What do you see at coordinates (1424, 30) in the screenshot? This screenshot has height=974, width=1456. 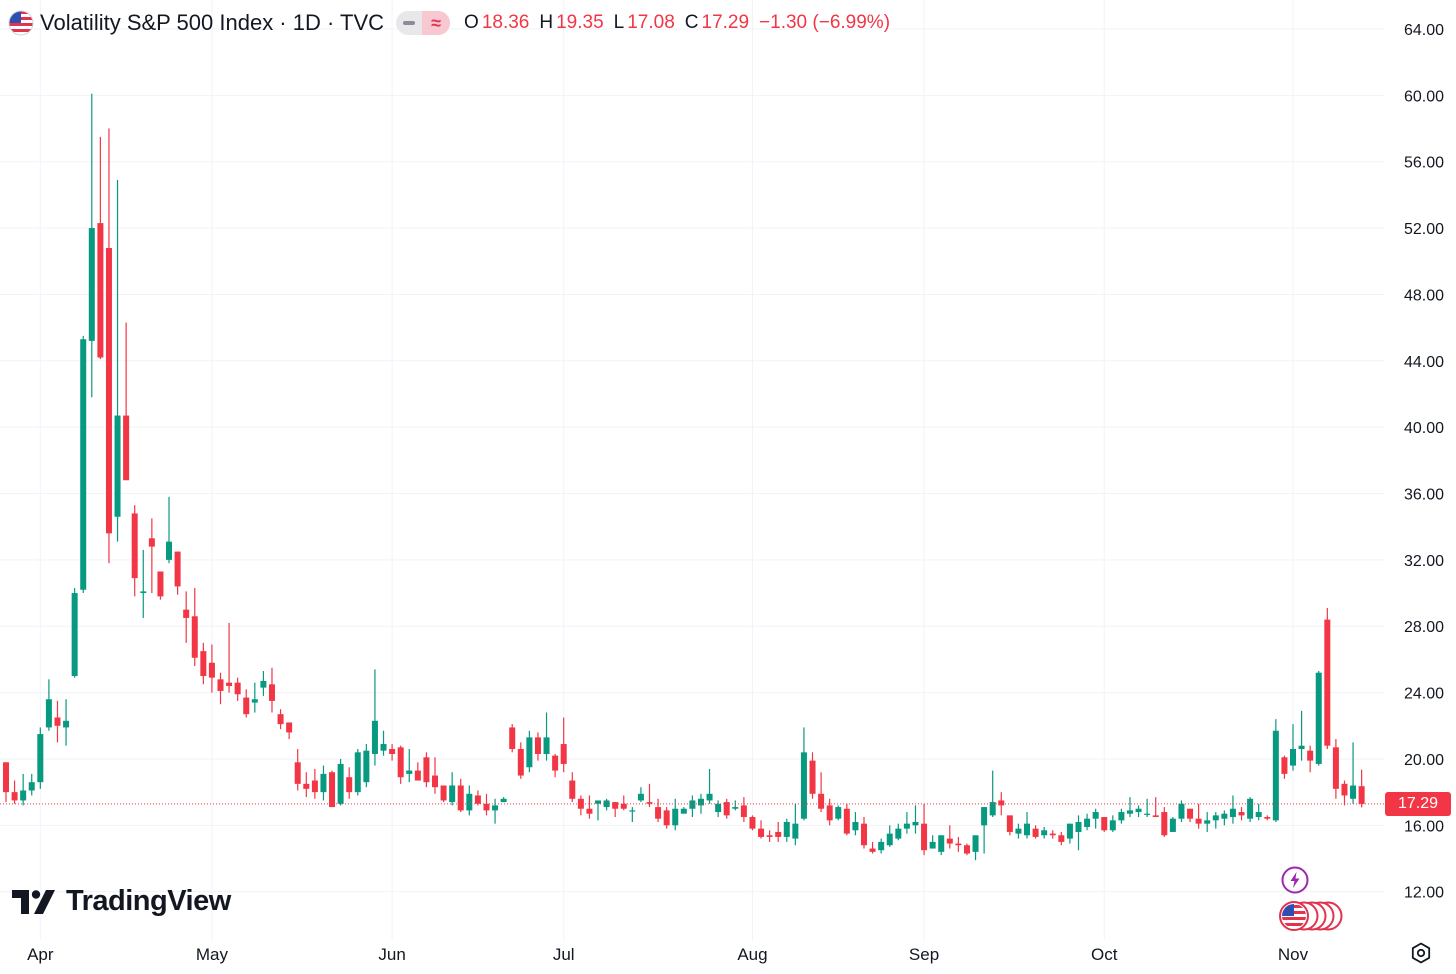 I see `y-tick-label: 64.00` at bounding box center [1424, 30].